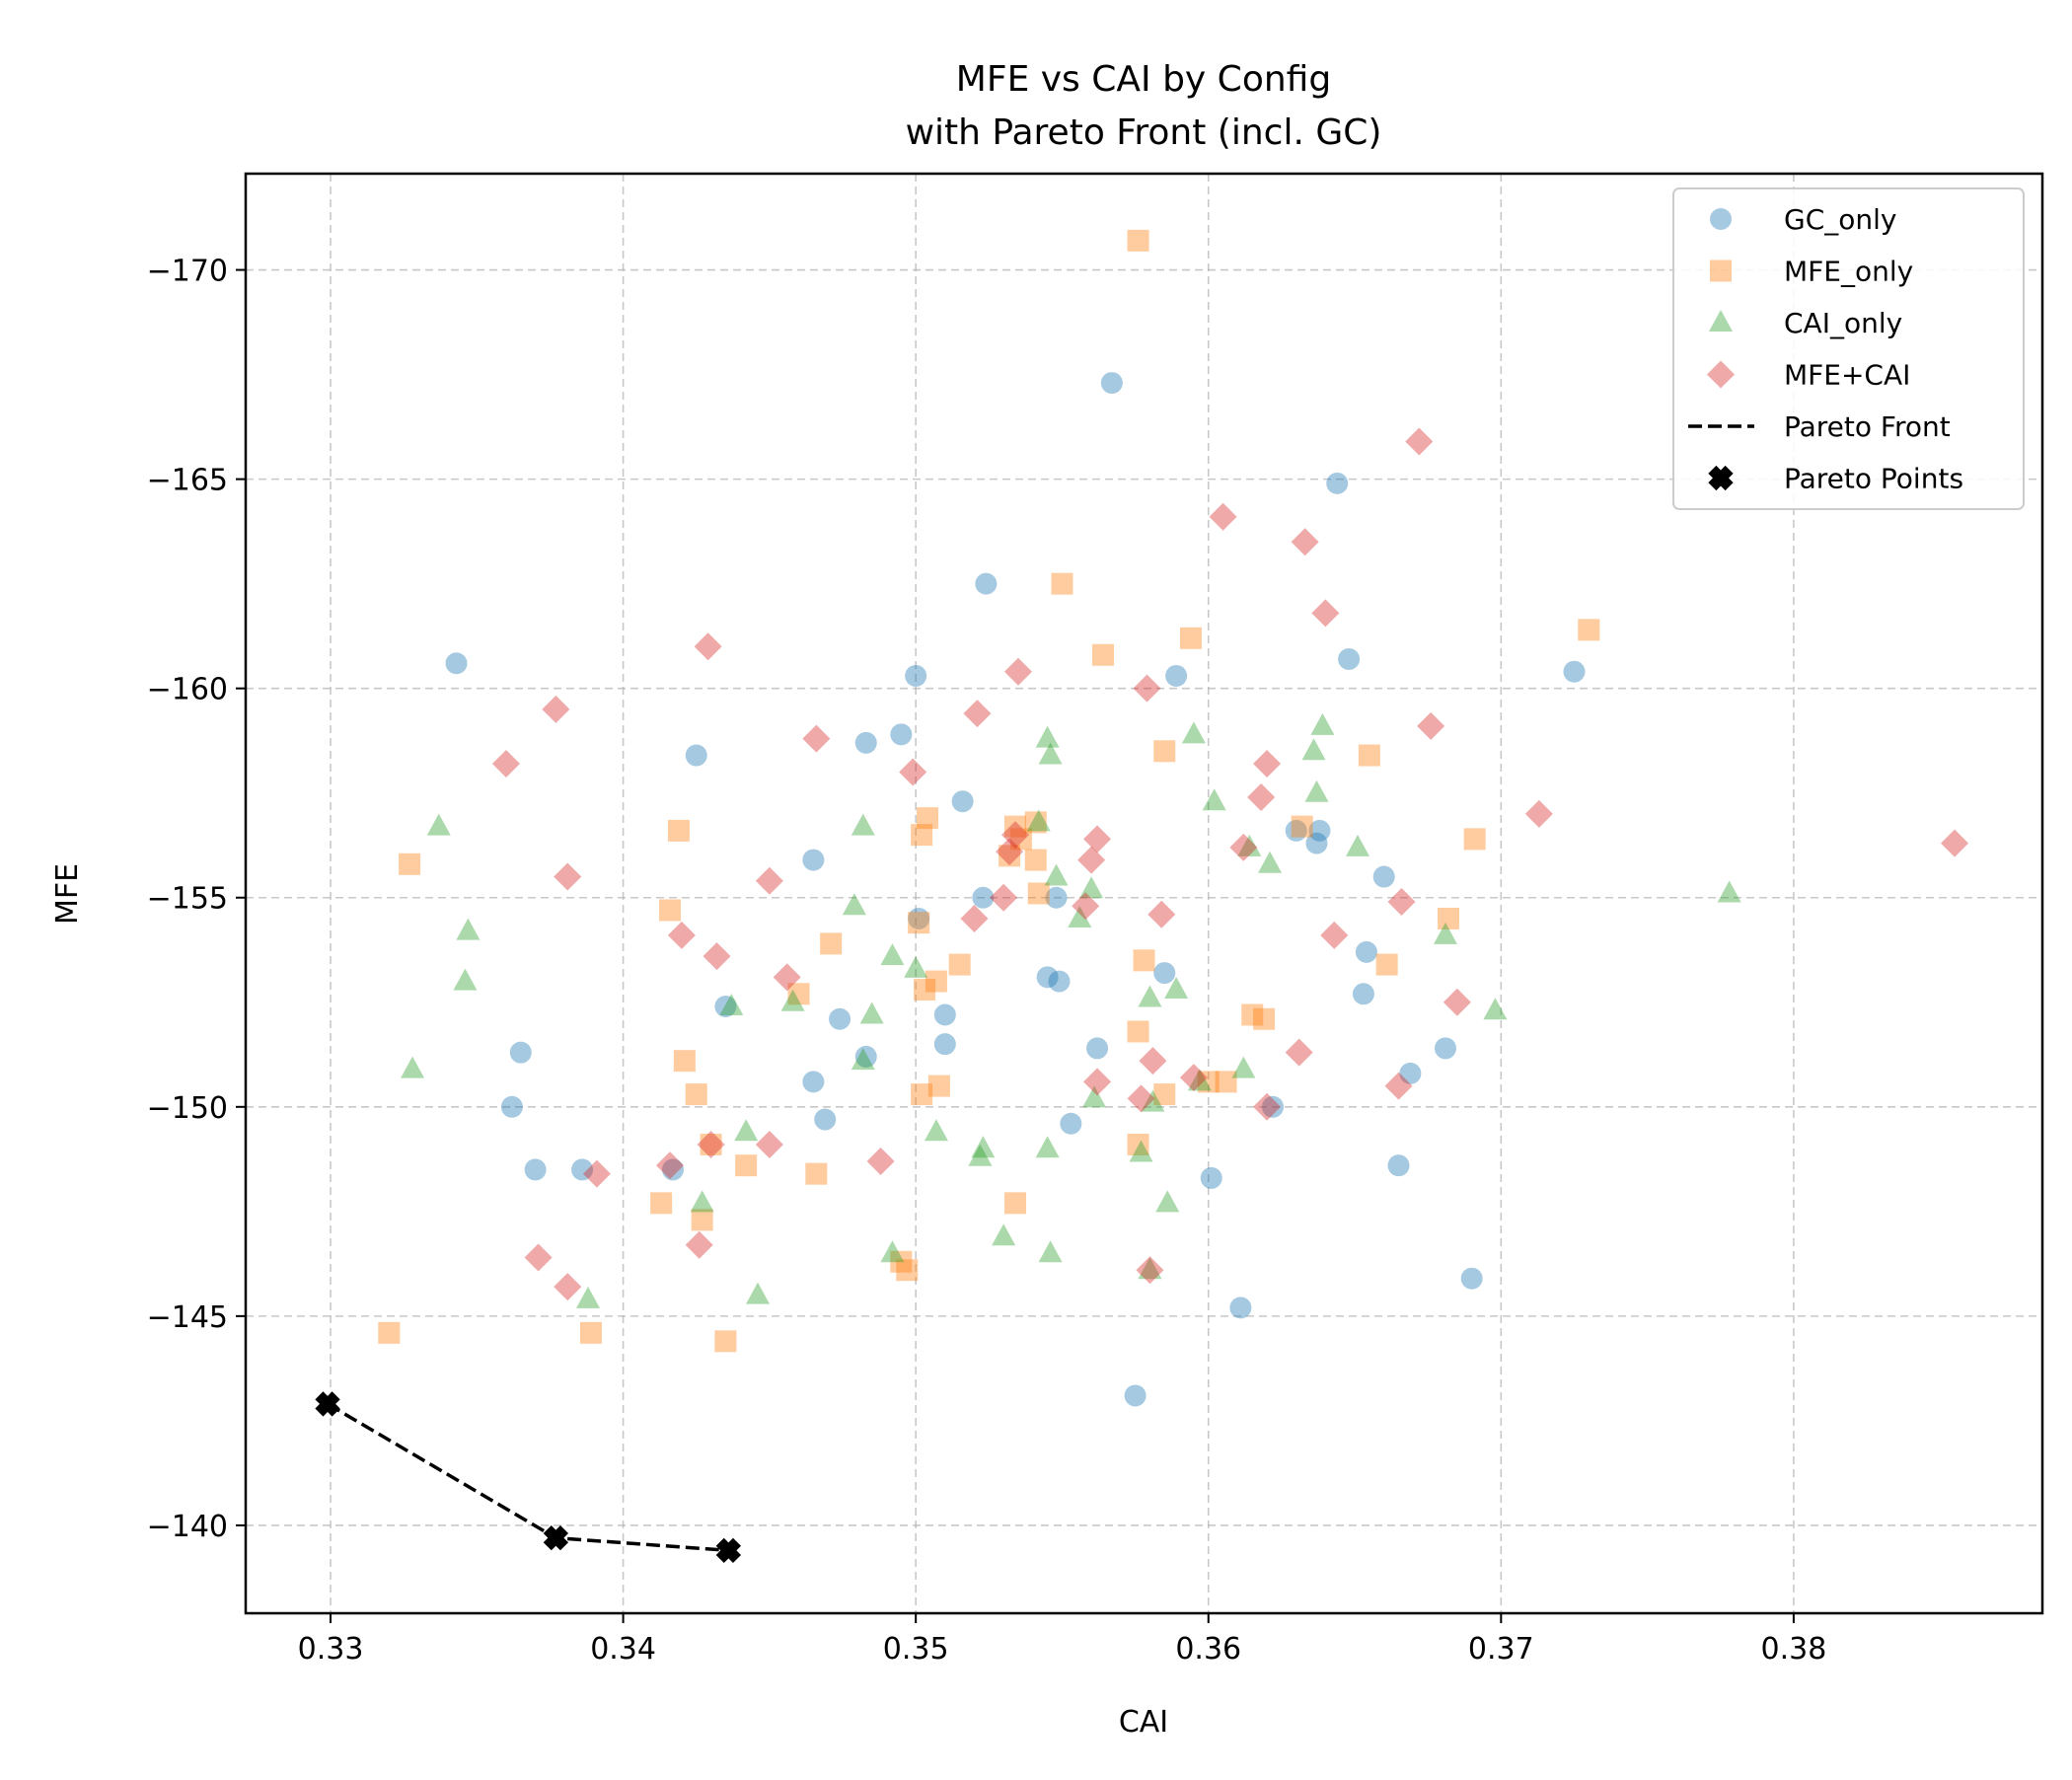 The height and width of the screenshot is (1780, 2072). Describe the element at coordinates (916, 1649) in the screenshot. I see `x-tick-label: 0.35` at that location.